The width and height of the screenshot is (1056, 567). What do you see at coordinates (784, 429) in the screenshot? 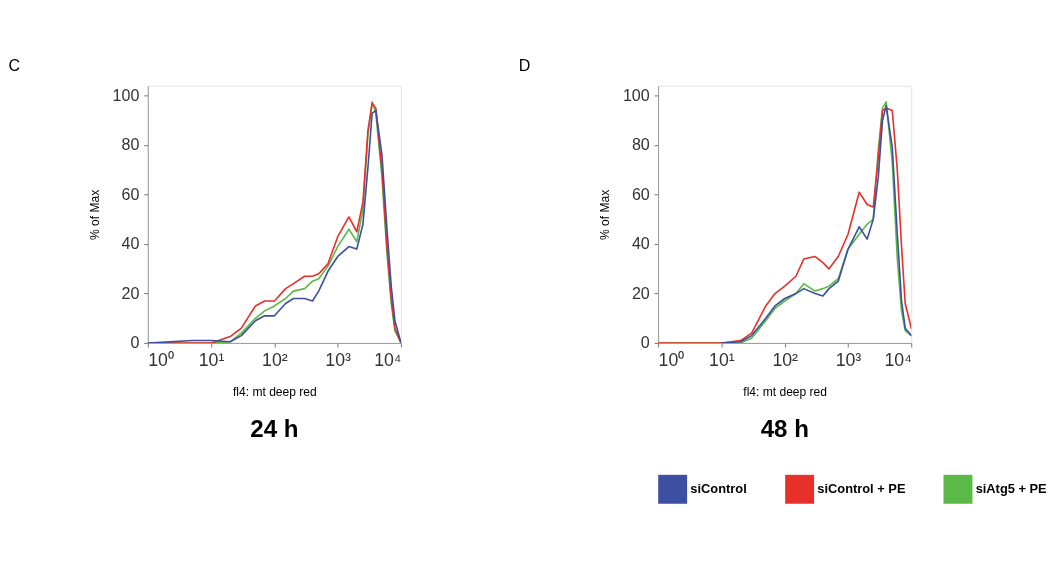
I see `text: 48 h` at bounding box center [784, 429].